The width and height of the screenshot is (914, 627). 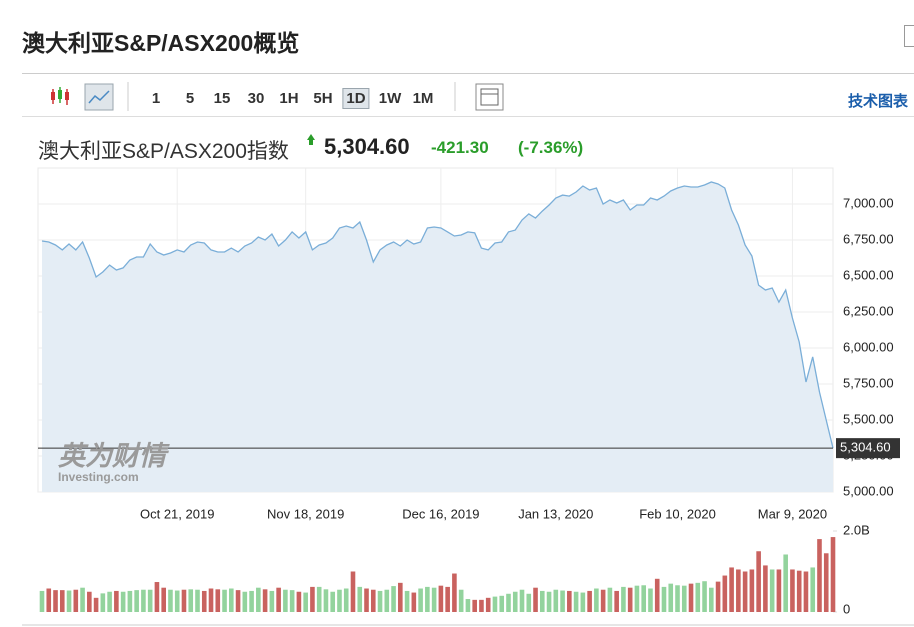 What do you see at coordinates (390, 98) in the screenshot?
I see `interval-button: 1W` at bounding box center [390, 98].